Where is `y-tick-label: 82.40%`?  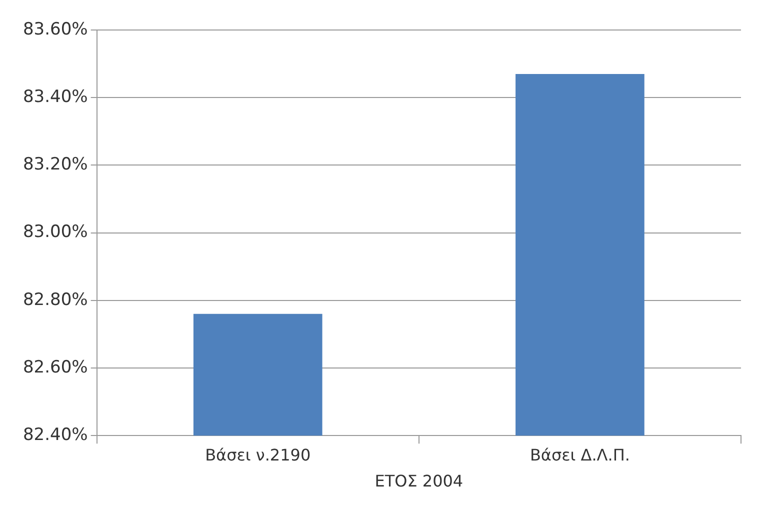 y-tick-label: 82.40% is located at coordinates (55, 435).